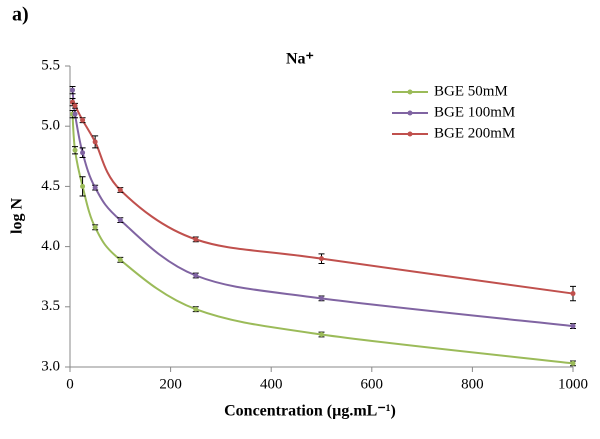  What do you see at coordinates (271, 384) in the screenshot?
I see `x-tick-label: 400` at bounding box center [271, 384].